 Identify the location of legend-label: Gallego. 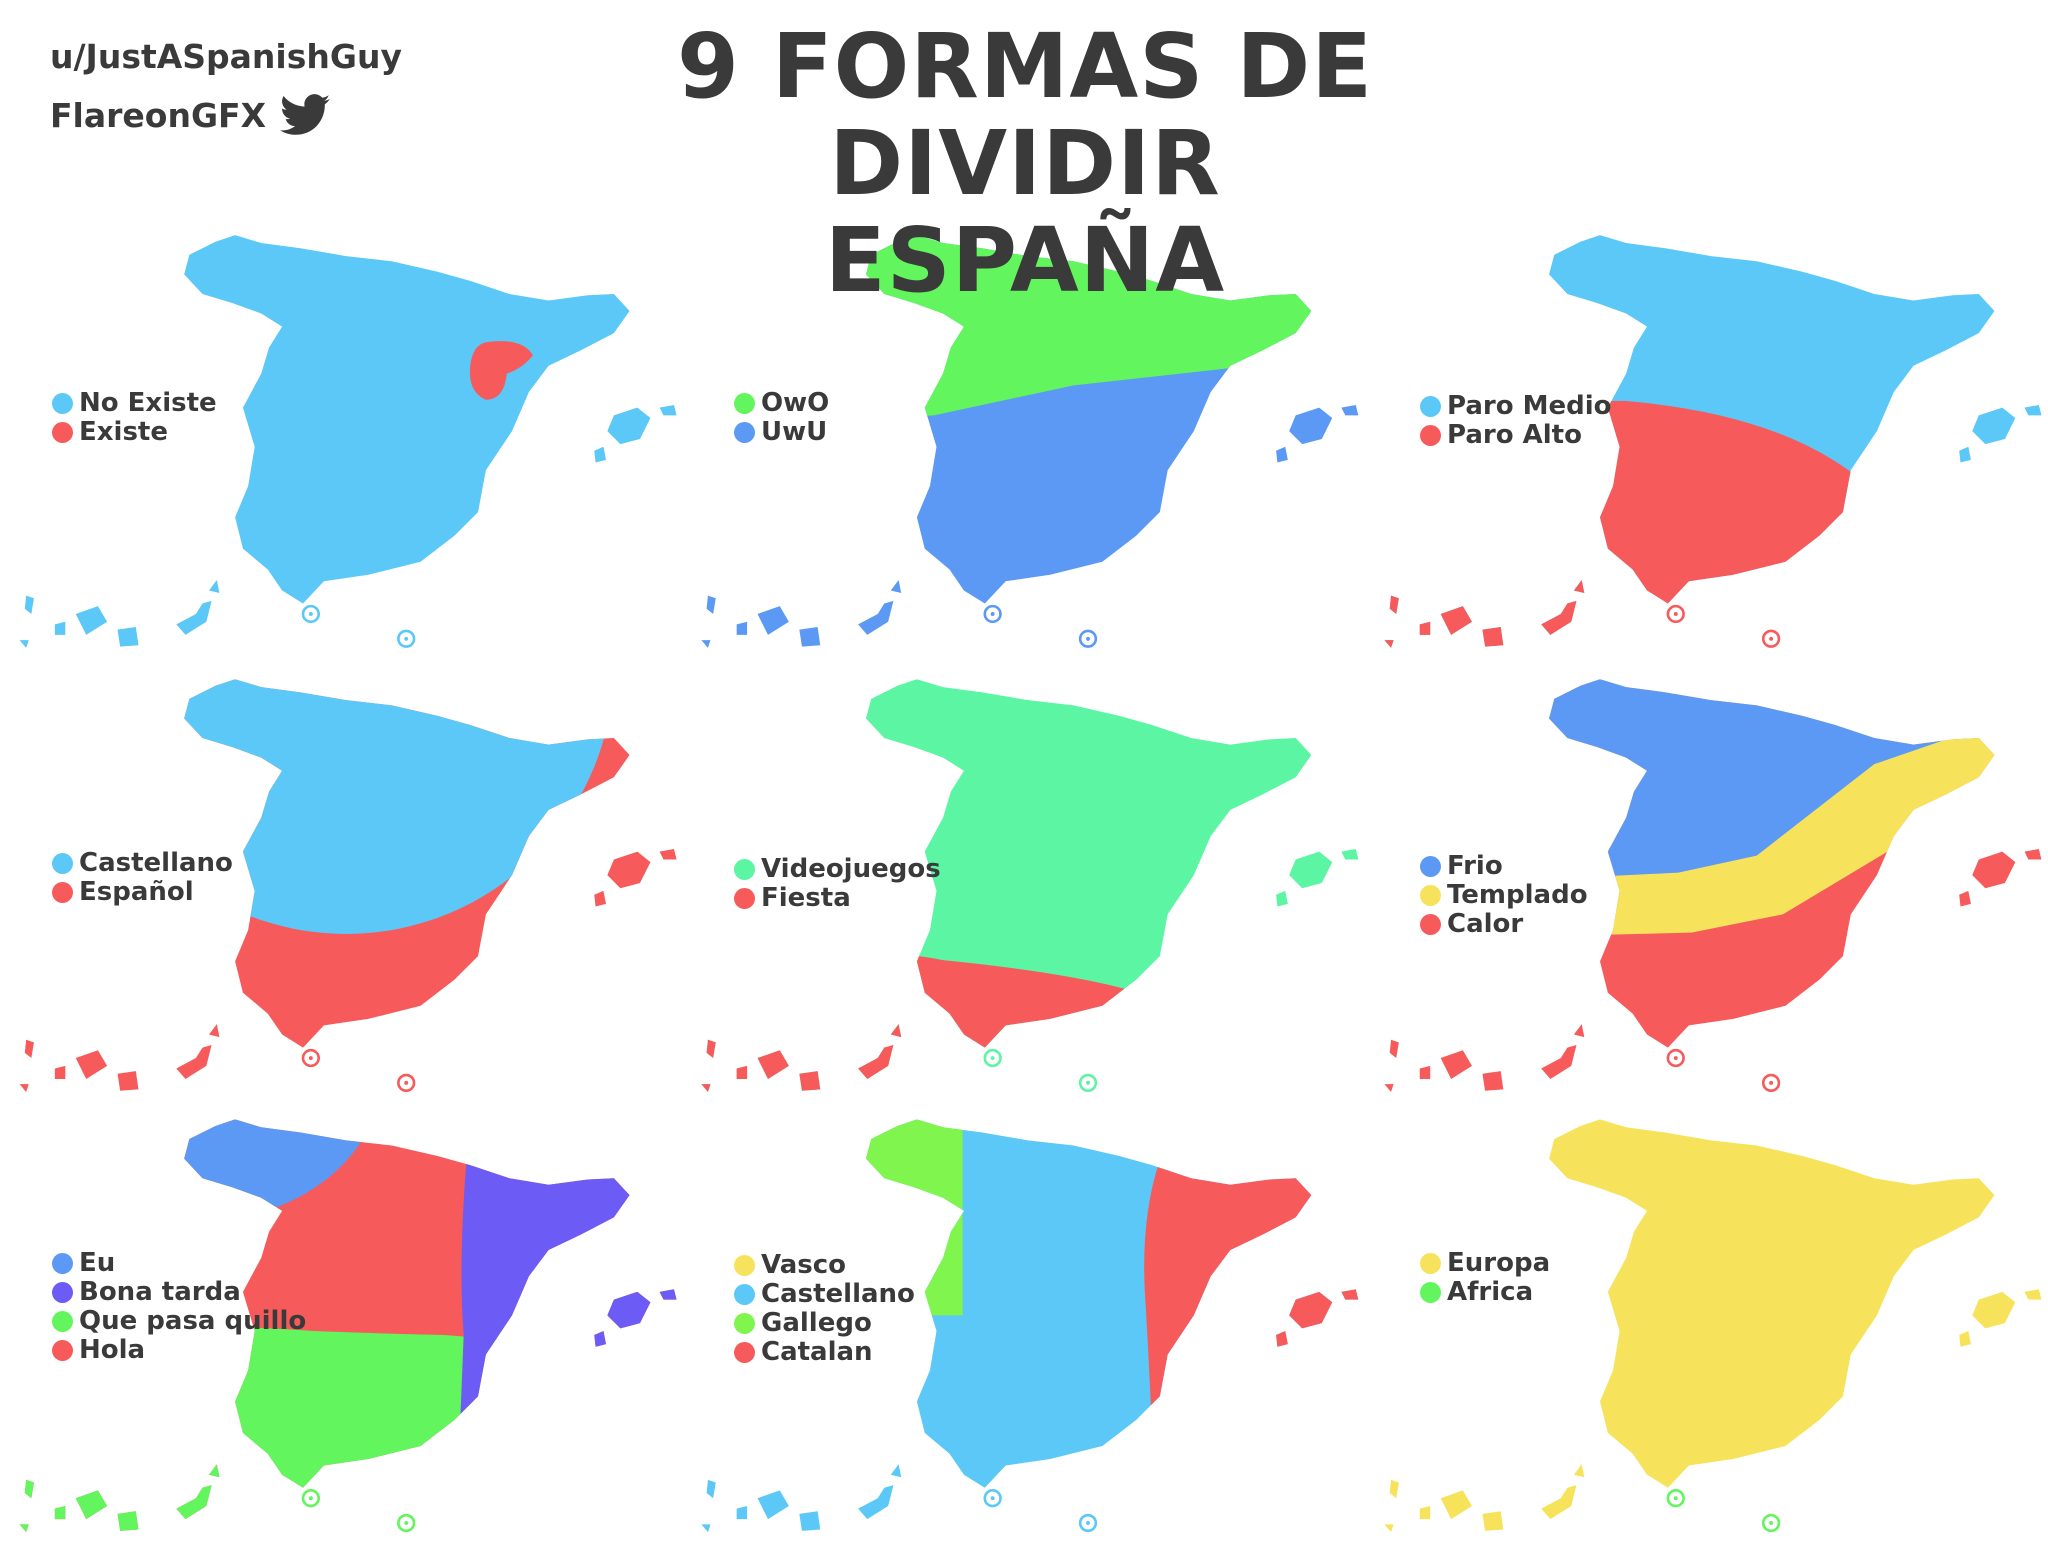
(816, 1323).